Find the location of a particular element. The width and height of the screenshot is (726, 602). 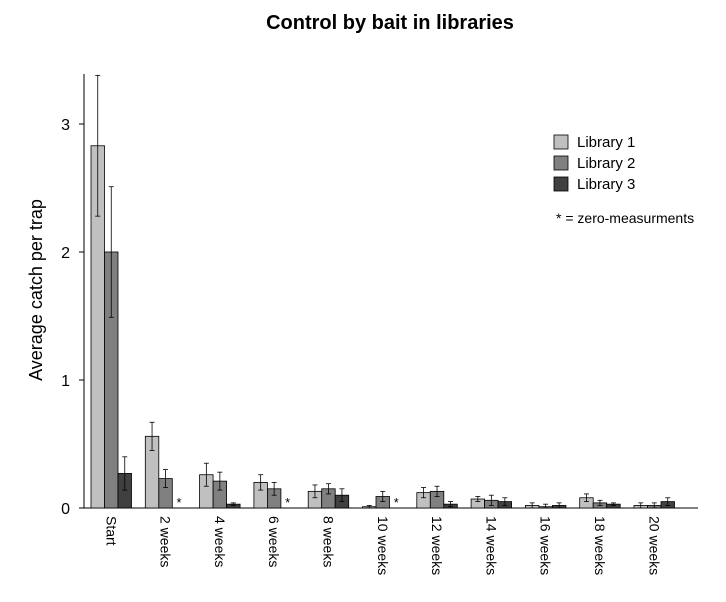

legend-label: Library 2 is located at coordinates (606, 163).